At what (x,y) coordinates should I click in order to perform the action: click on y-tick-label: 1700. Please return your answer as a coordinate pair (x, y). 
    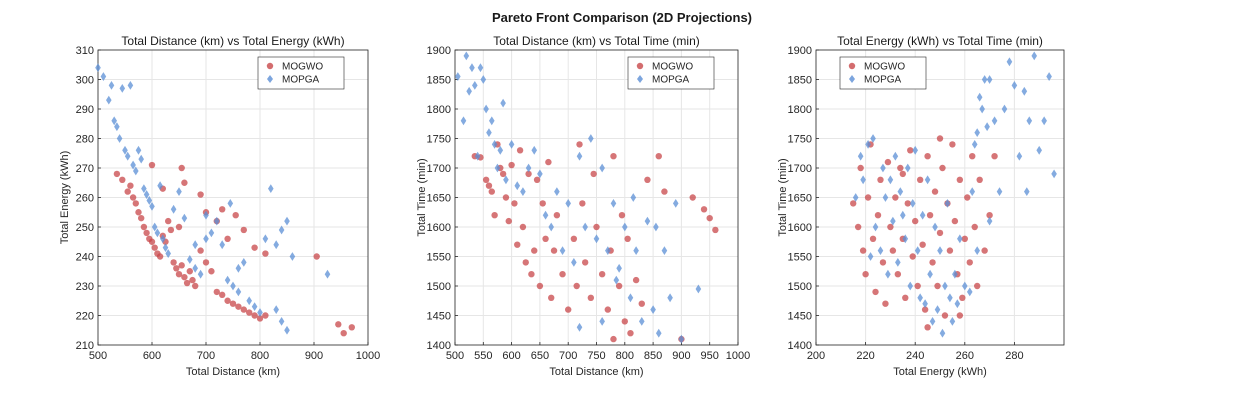
    Looking at the image, I should click on (439, 169).